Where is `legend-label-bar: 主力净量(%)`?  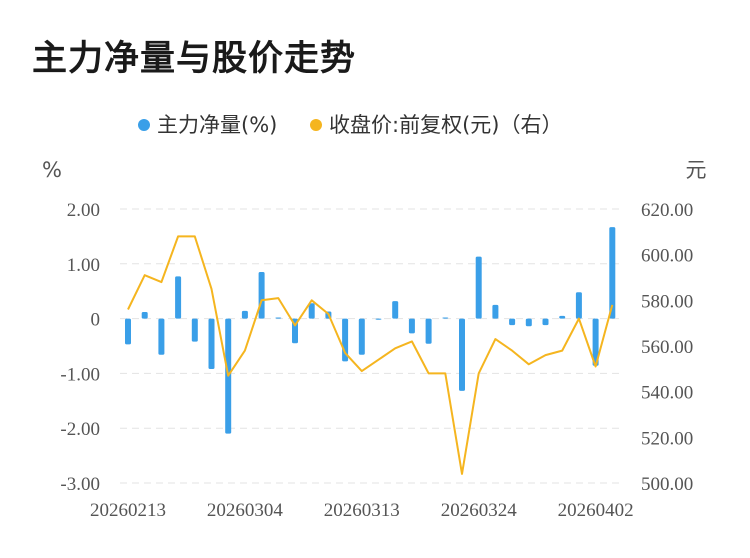 legend-label-bar: 主力净量(%) is located at coordinates (217, 125).